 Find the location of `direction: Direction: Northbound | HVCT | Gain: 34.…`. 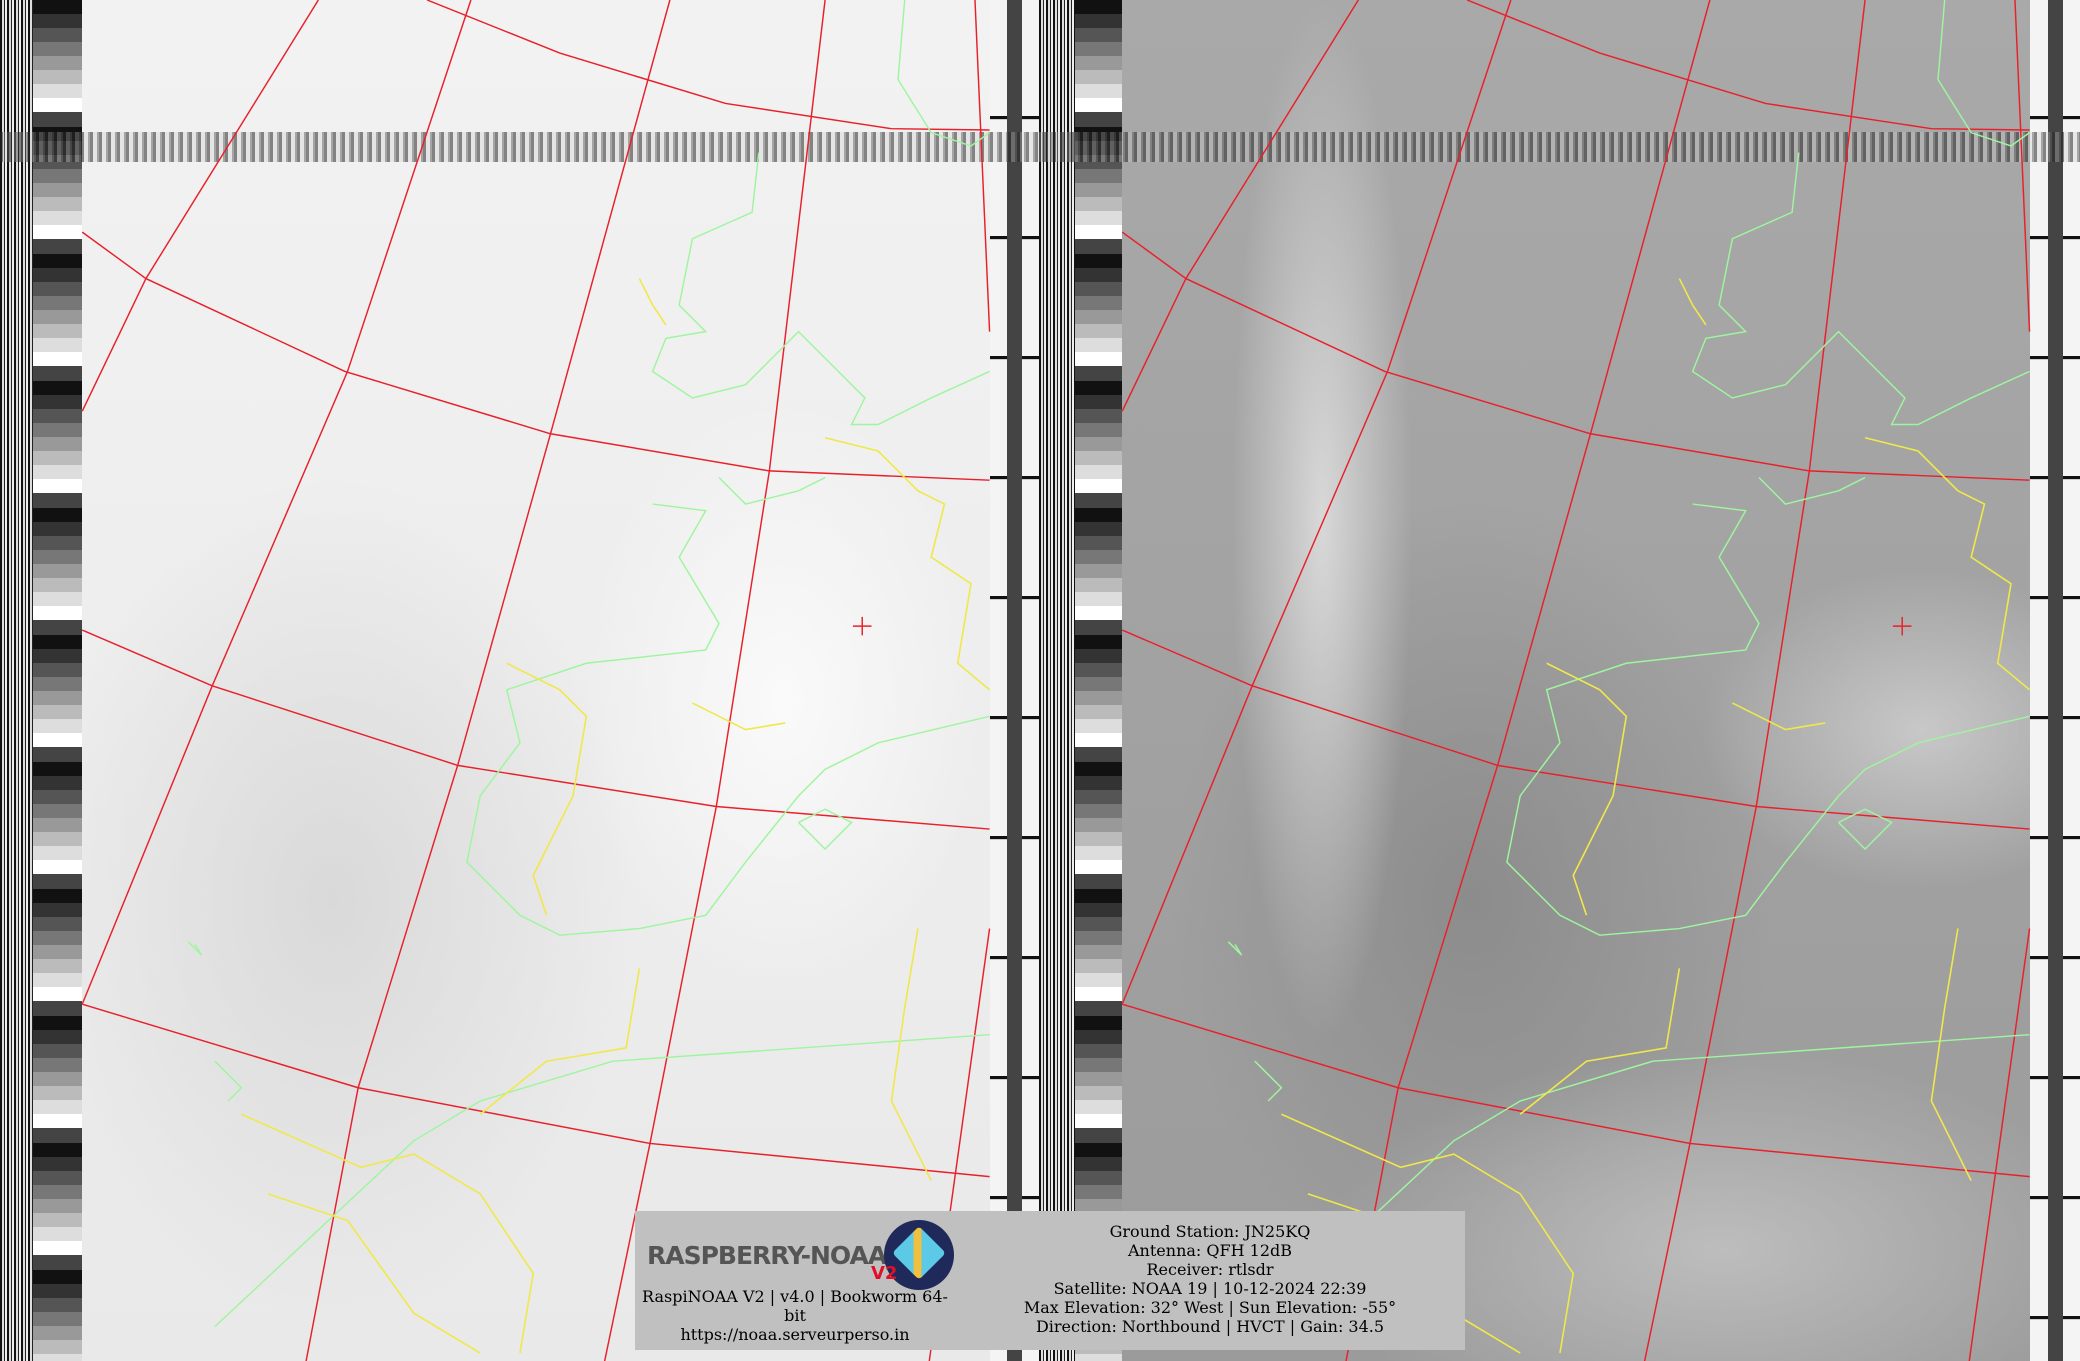

direction: Direction: Northbound | HVCT | Gain: 34.… is located at coordinates (1210, 1326).